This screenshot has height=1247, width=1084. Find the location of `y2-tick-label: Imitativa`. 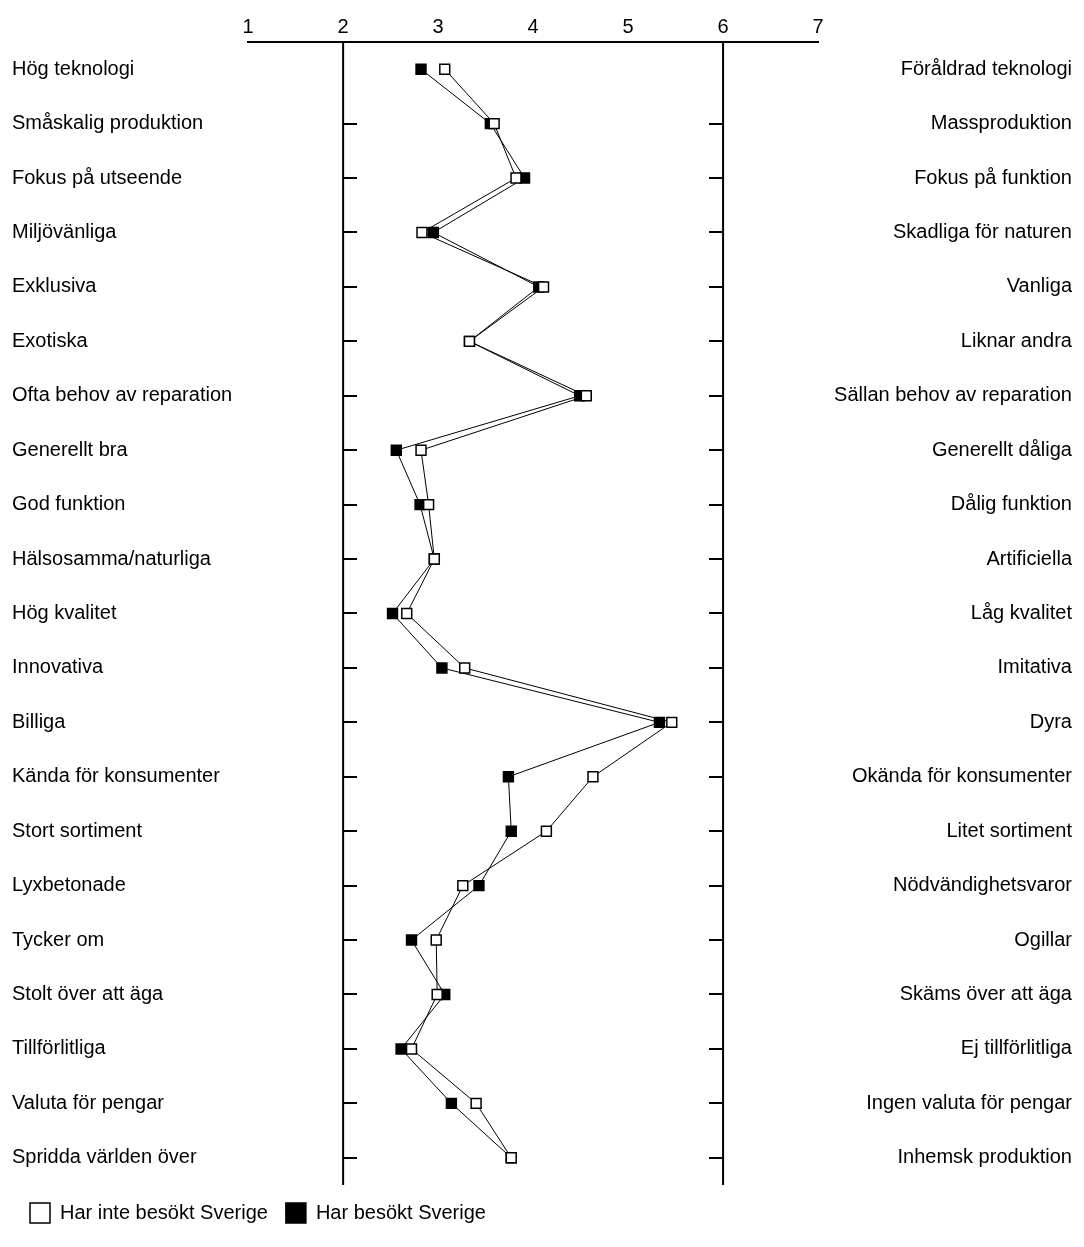

y2-tick-label: Imitativa is located at coordinates (1035, 666).